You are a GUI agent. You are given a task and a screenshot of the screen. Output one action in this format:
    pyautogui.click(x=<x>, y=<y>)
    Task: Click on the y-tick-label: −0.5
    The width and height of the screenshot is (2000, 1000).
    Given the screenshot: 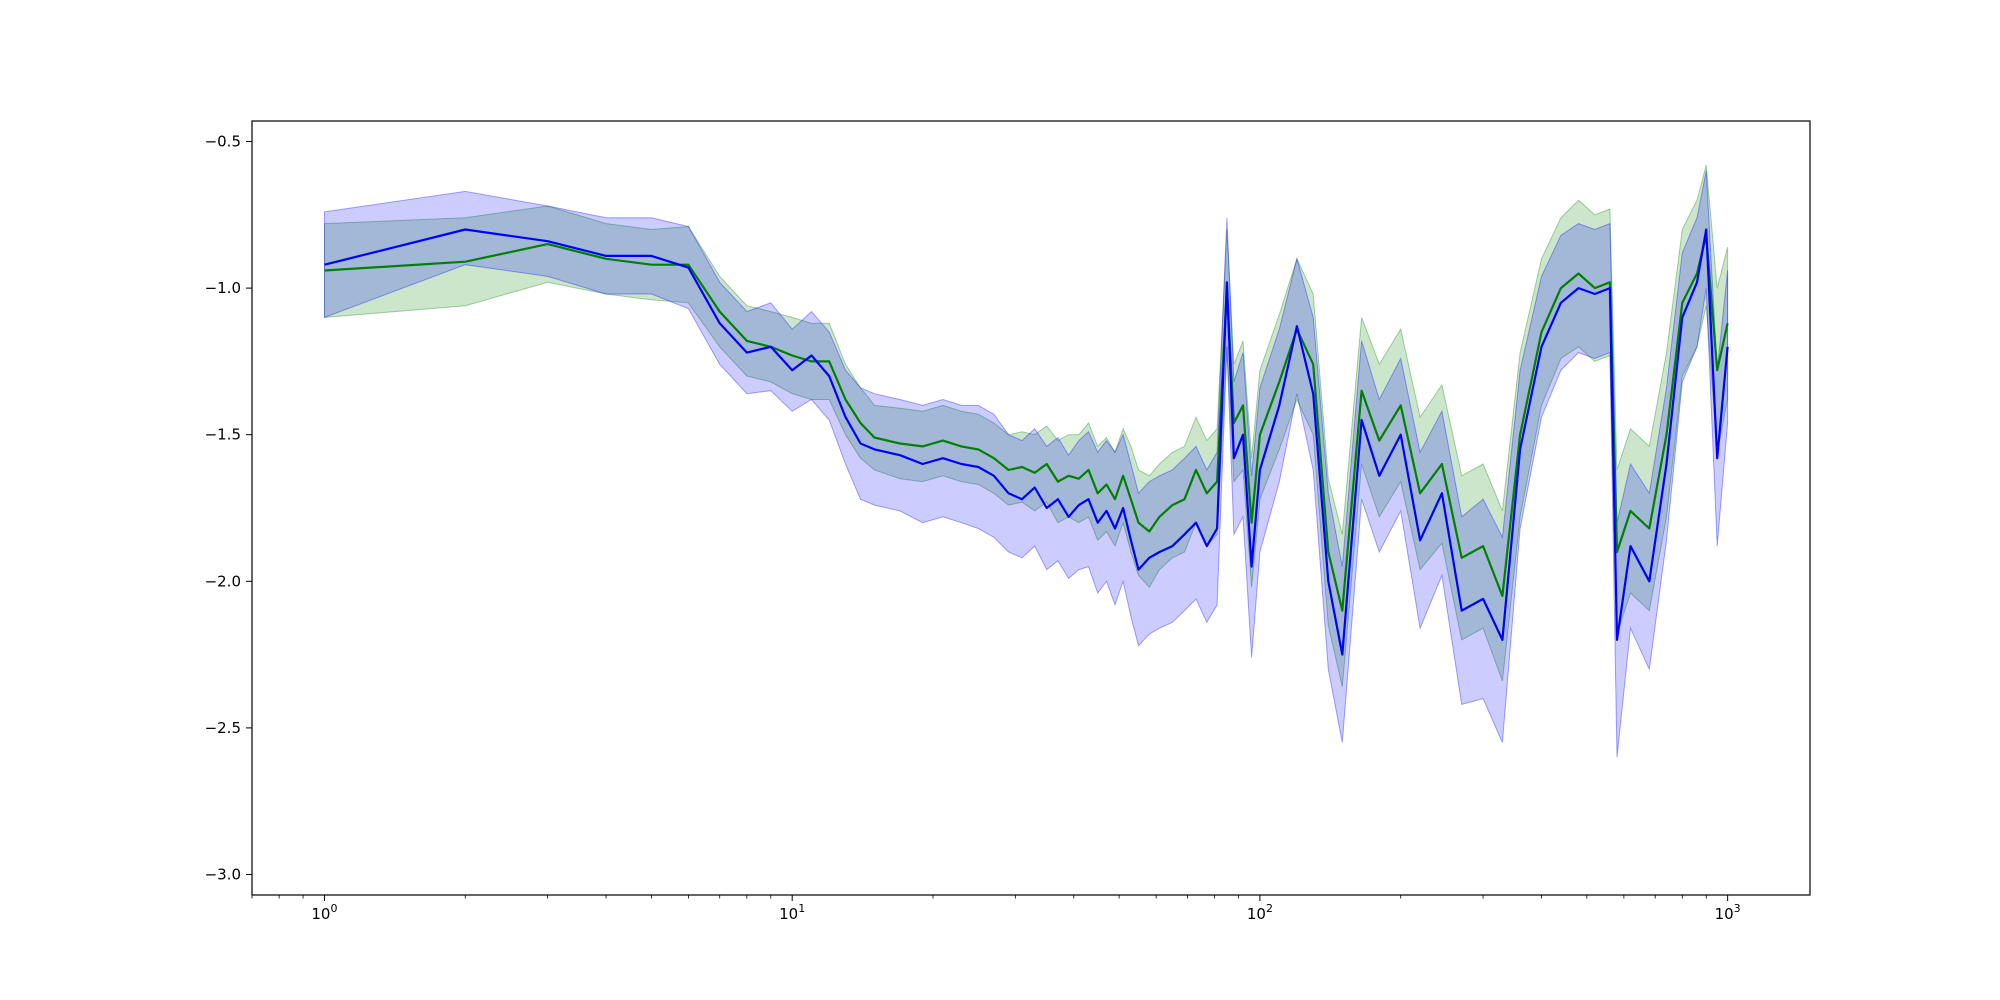 What is the action you would take?
    pyautogui.click(x=223, y=142)
    